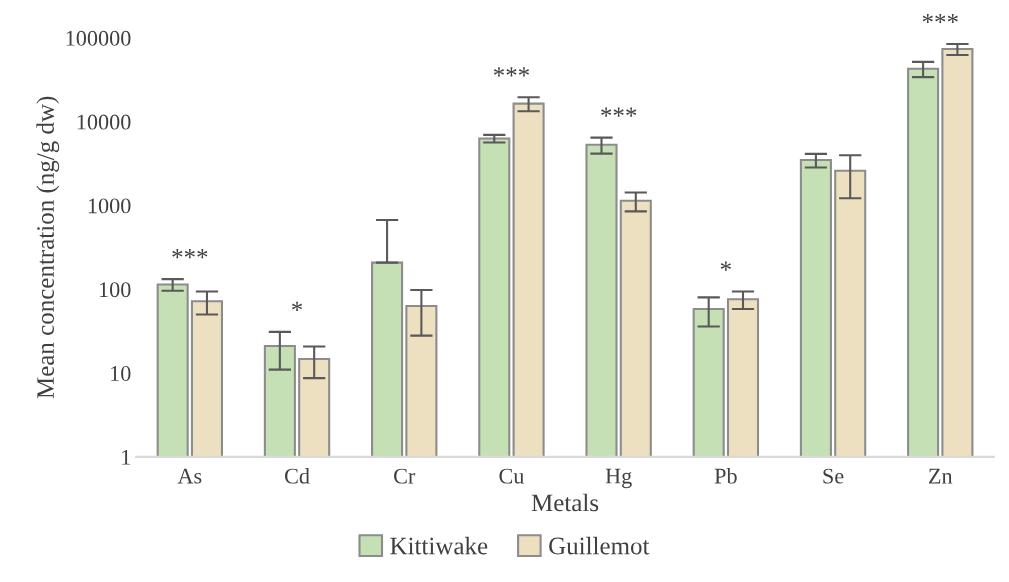  What do you see at coordinates (48, 247) in the screenshot?
I see `y-axis-title: Mean concentration (ng/g dw)` at bounding box center [48, 247].